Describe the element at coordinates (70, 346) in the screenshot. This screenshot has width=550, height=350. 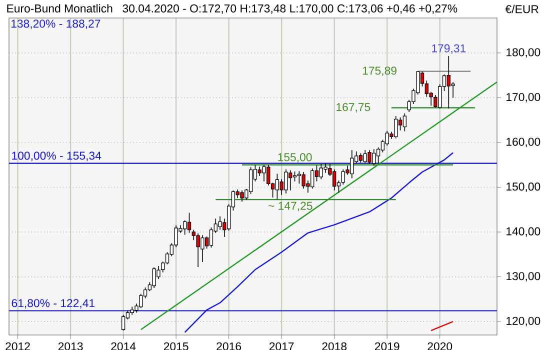
I see `x-tick-label: 2013` at that location.